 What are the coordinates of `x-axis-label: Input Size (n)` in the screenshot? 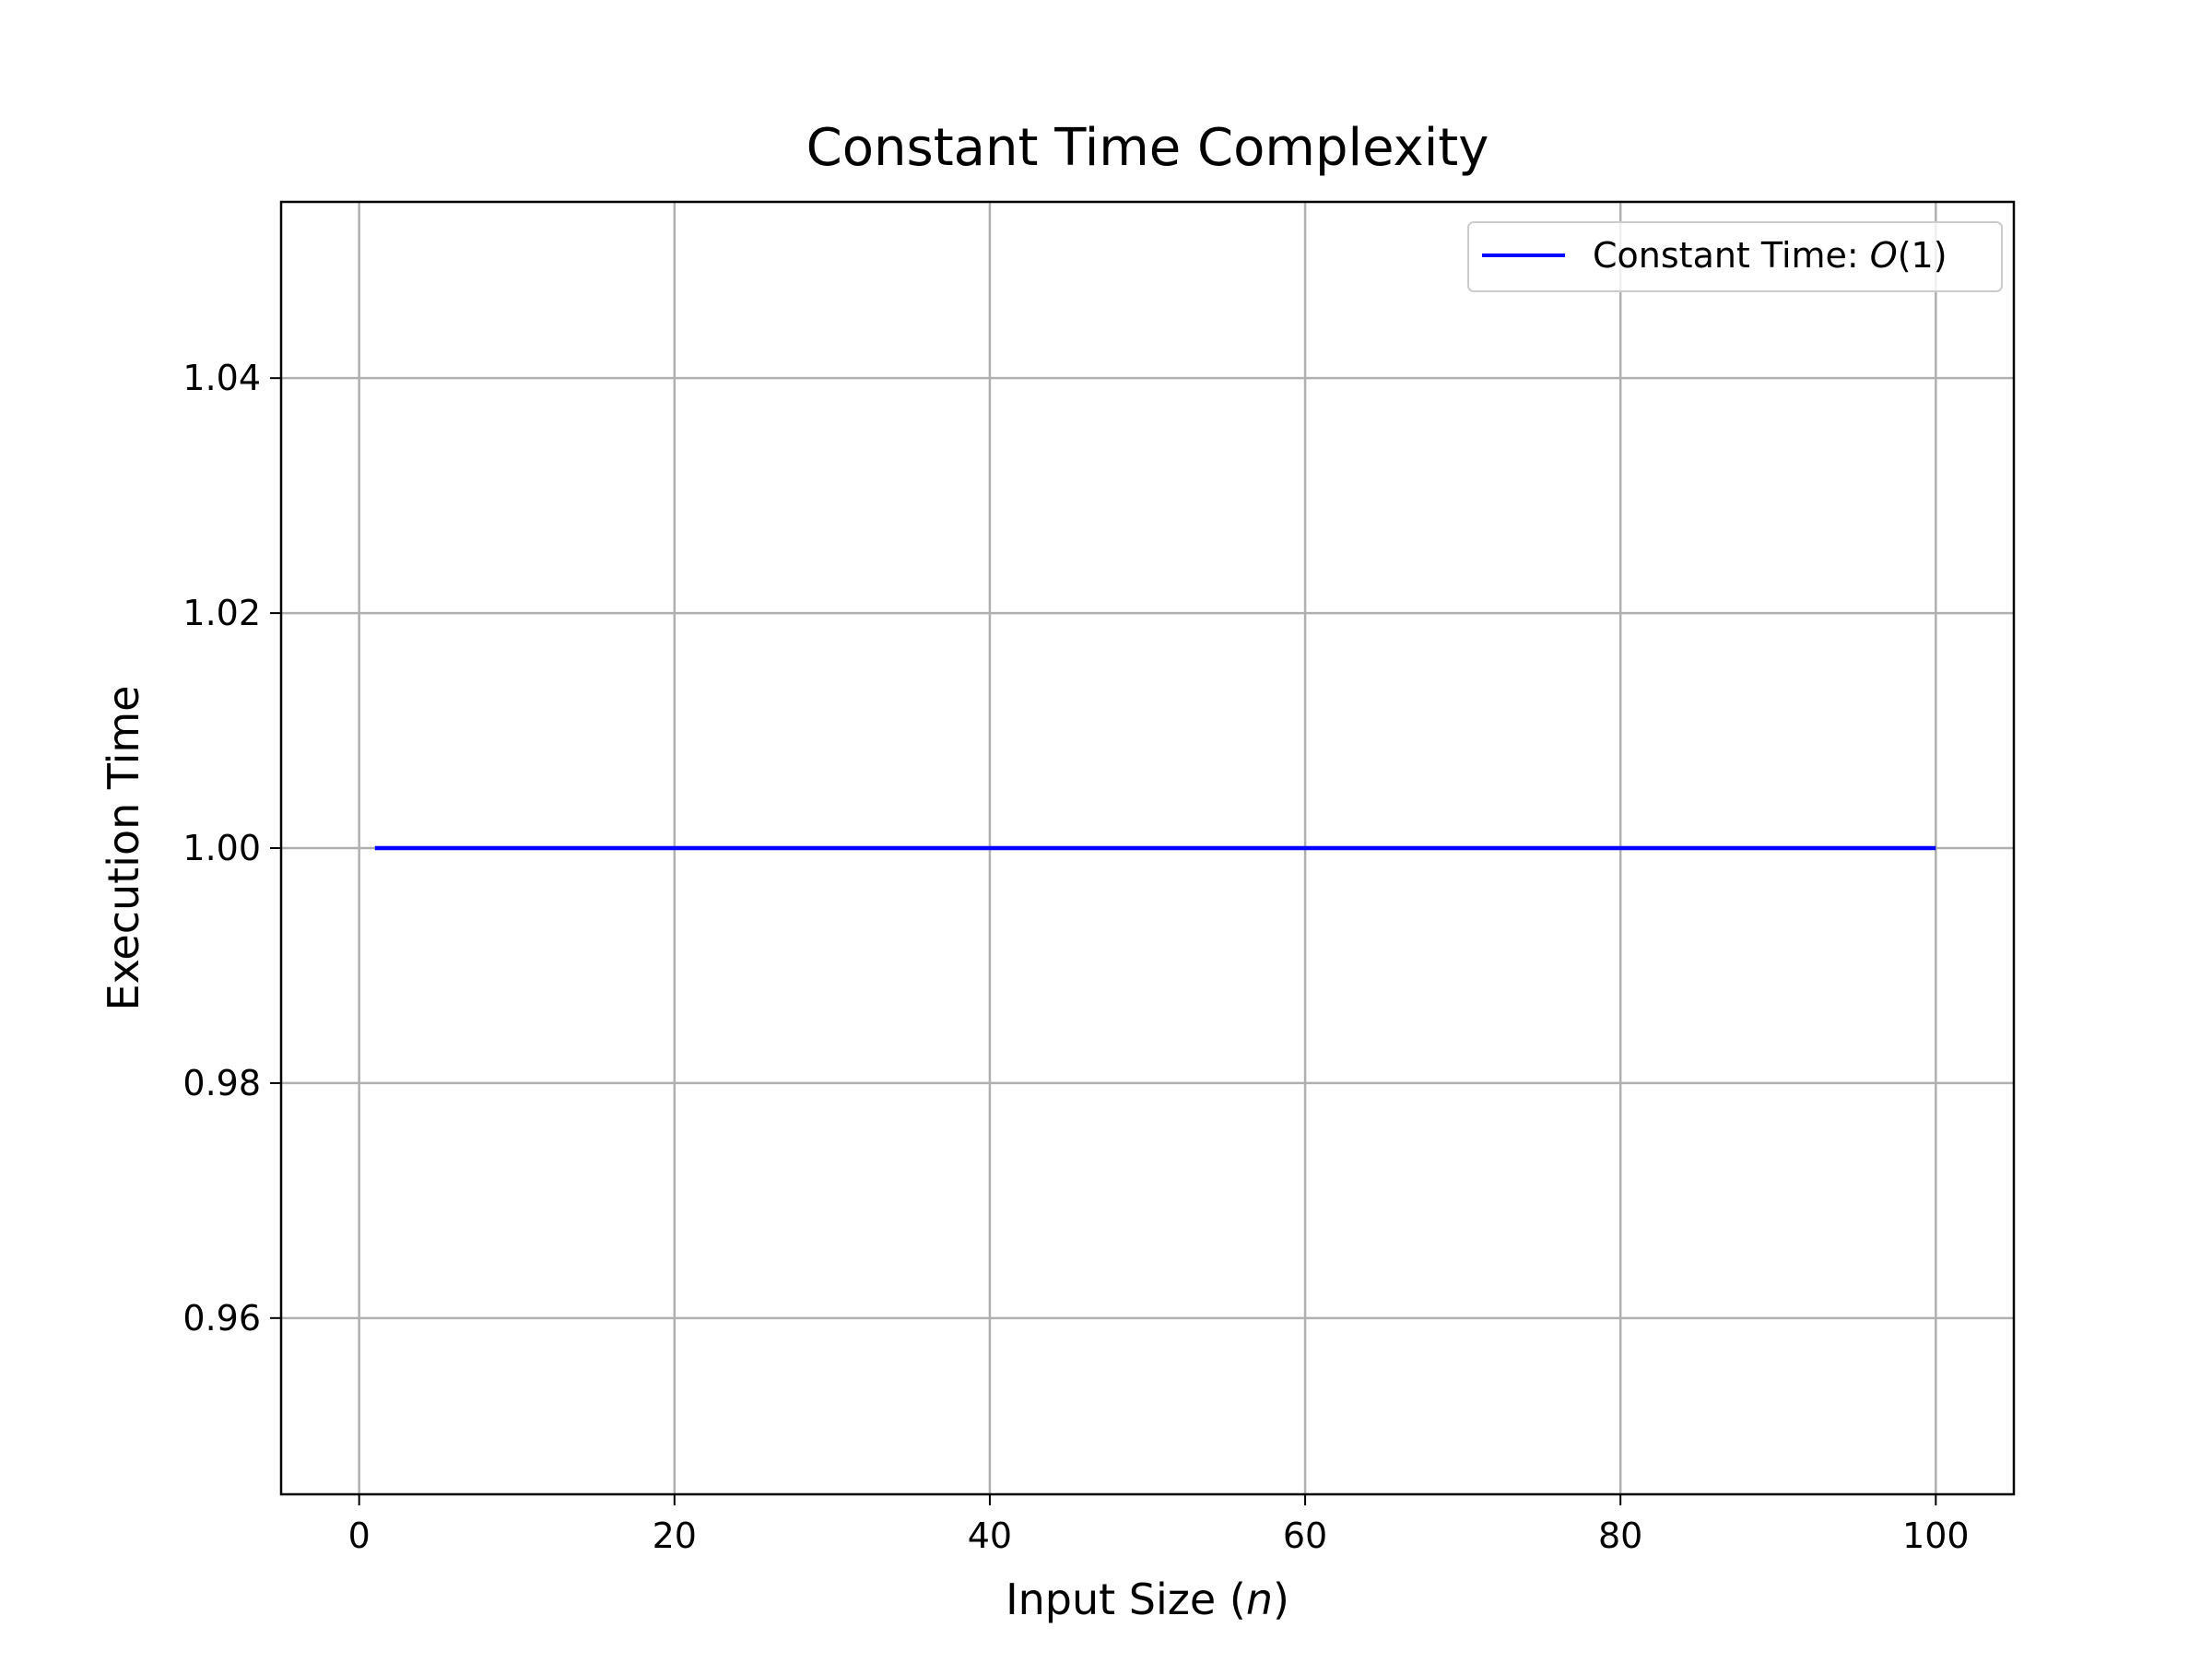 It's located at (1147, 1599).